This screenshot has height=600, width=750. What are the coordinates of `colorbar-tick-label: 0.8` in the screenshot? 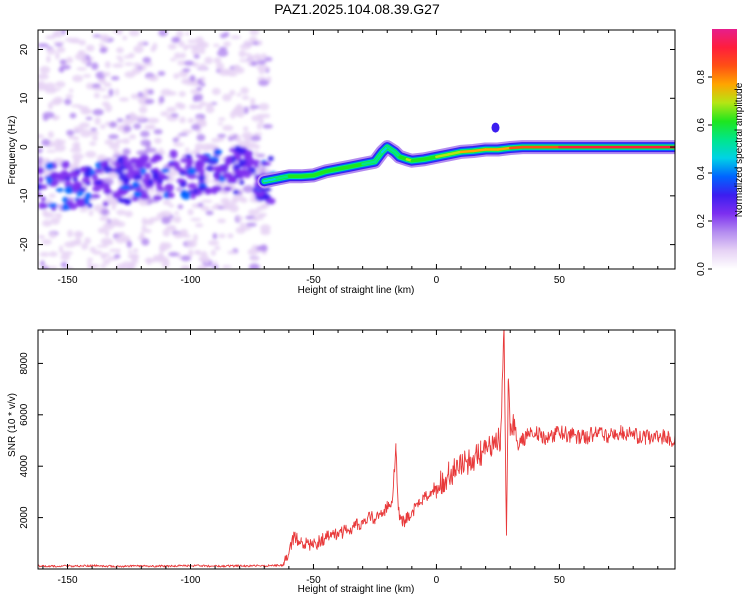 It's located at (701, 77).